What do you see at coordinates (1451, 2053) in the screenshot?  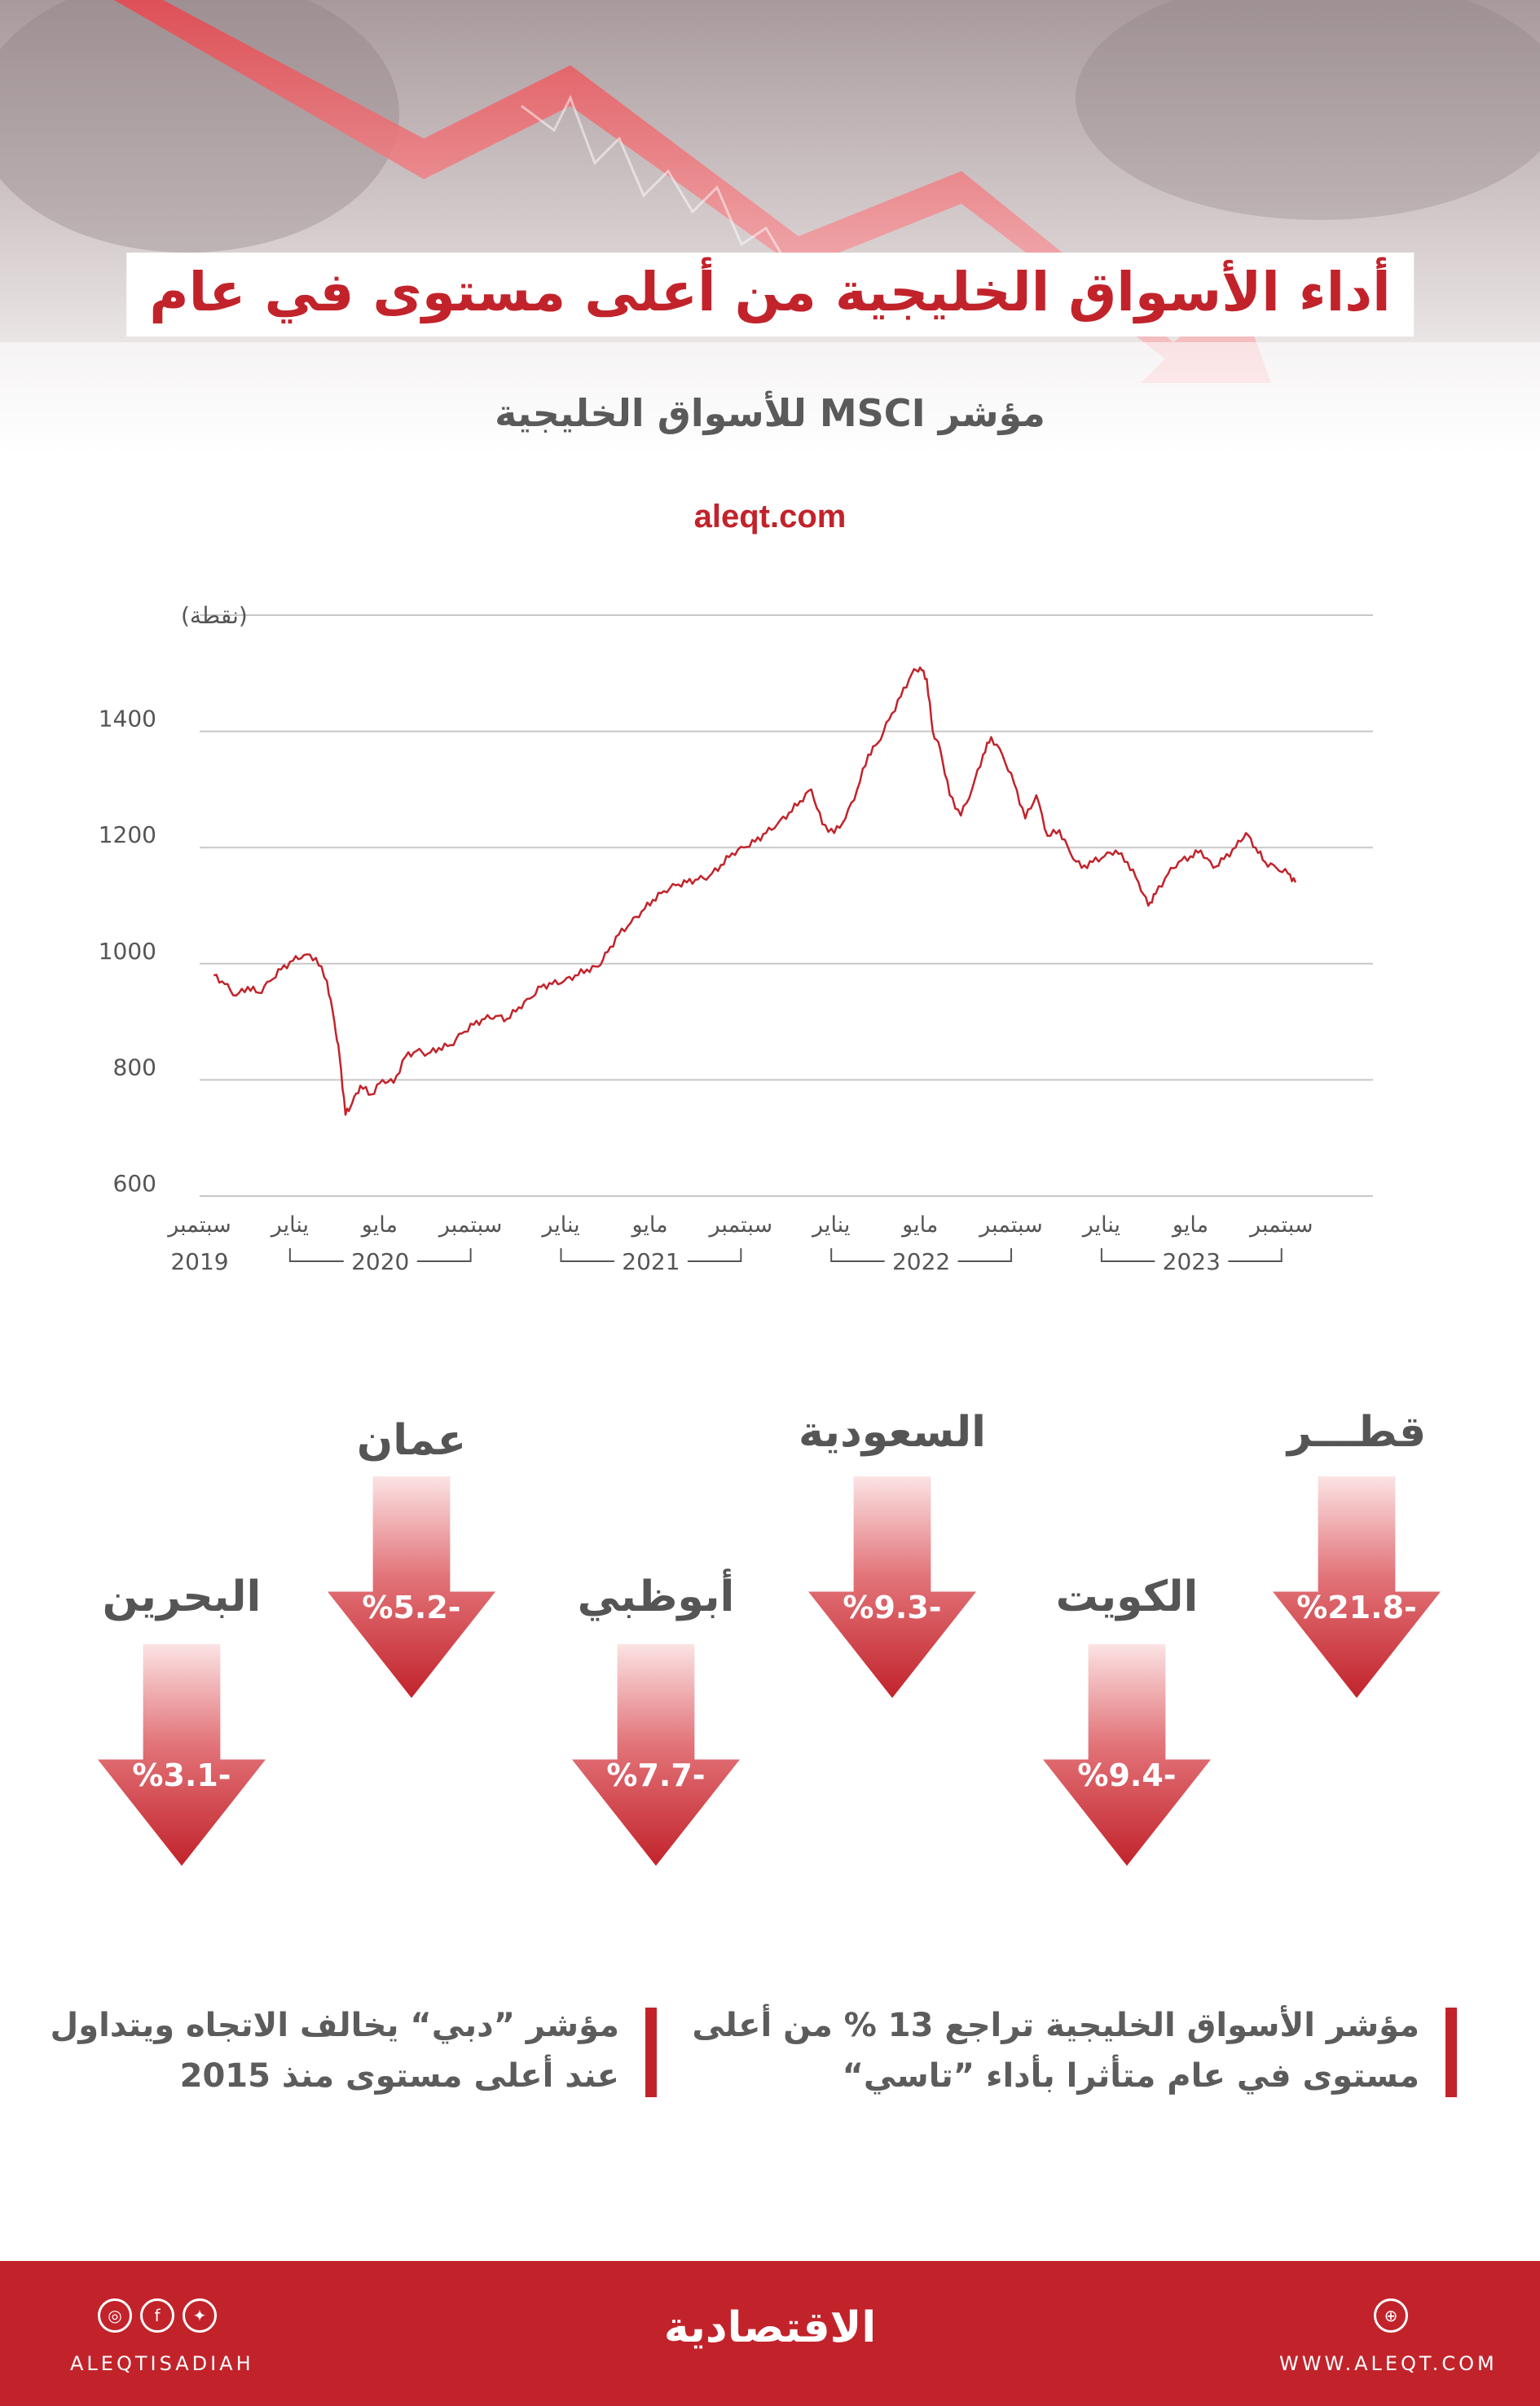 I see `note-right-bar` at bounding box center [1451, 2053].